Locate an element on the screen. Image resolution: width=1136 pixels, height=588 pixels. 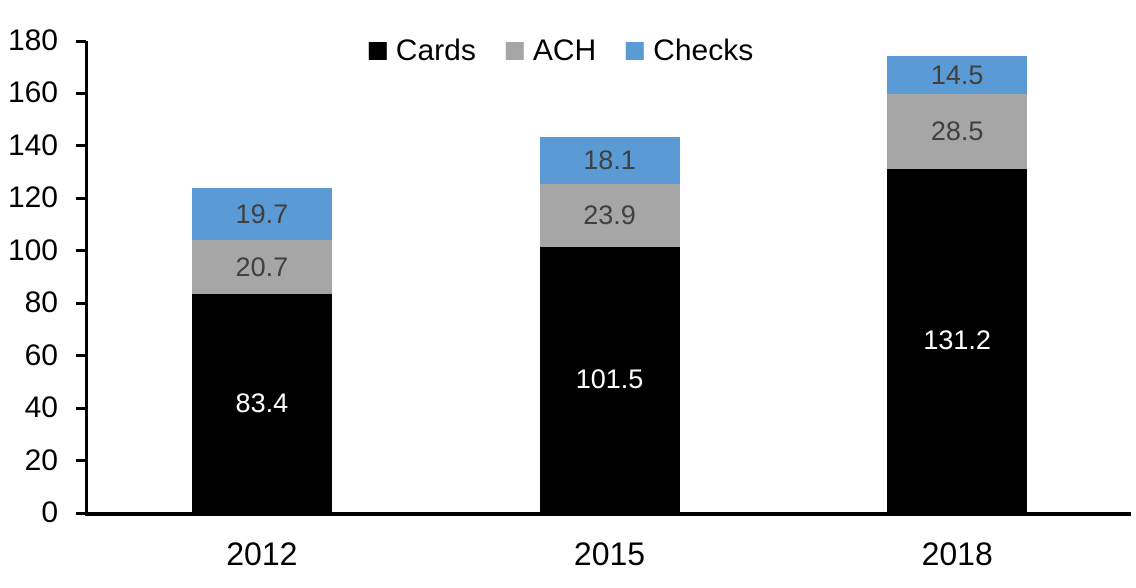
y-axis-tick-label: 60 is located at coordinates (41, 355).